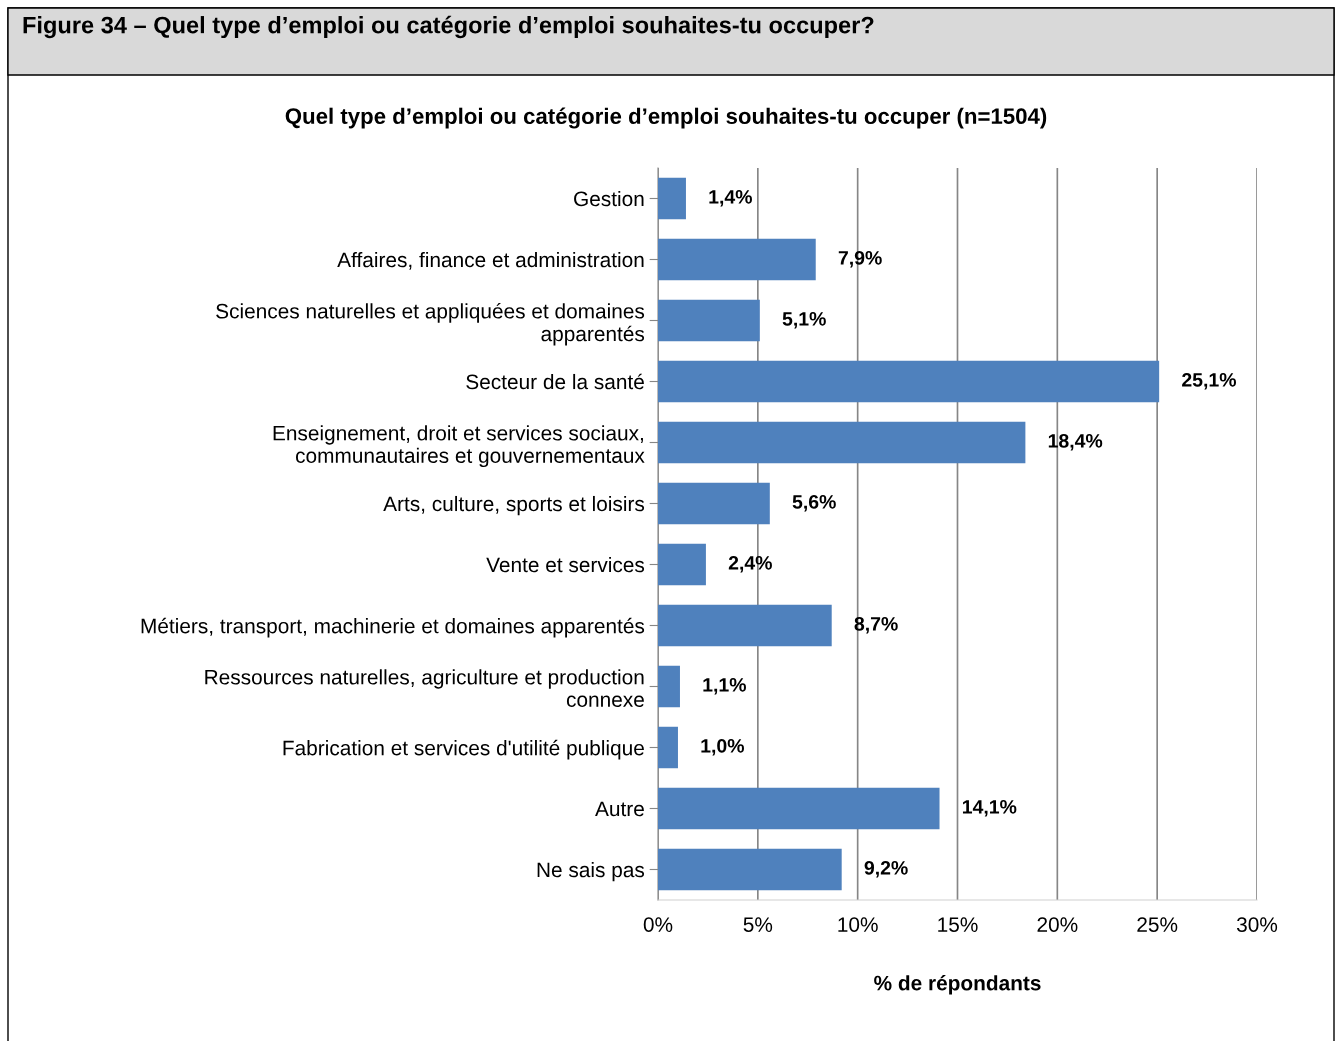  I want to click on data-label: 18,4%, so click(1075, 442).